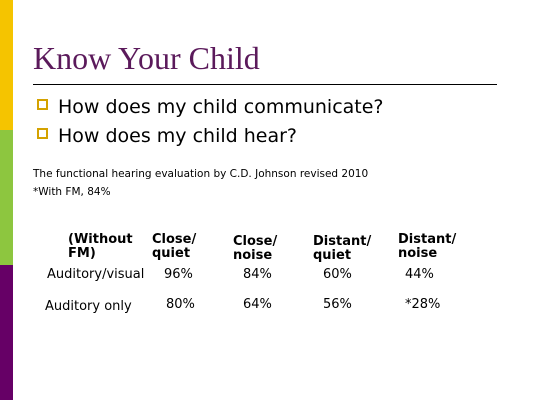  Describe the element at coordinates (174, 246) in the screenshot. I see `table-header: Close/ quiet` at that location.